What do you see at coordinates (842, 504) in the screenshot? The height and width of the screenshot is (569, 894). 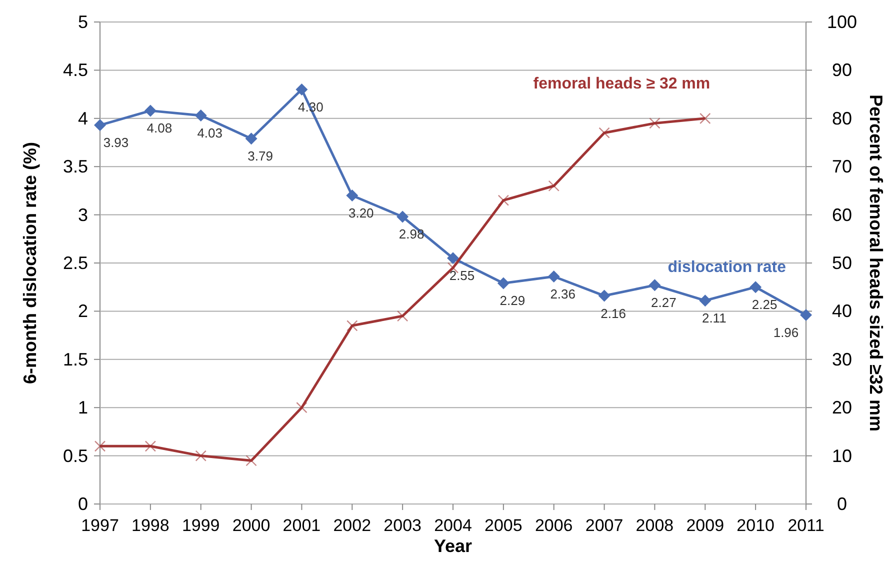 I see `y2-tick-label: 0` at bounding box center [842, 504].